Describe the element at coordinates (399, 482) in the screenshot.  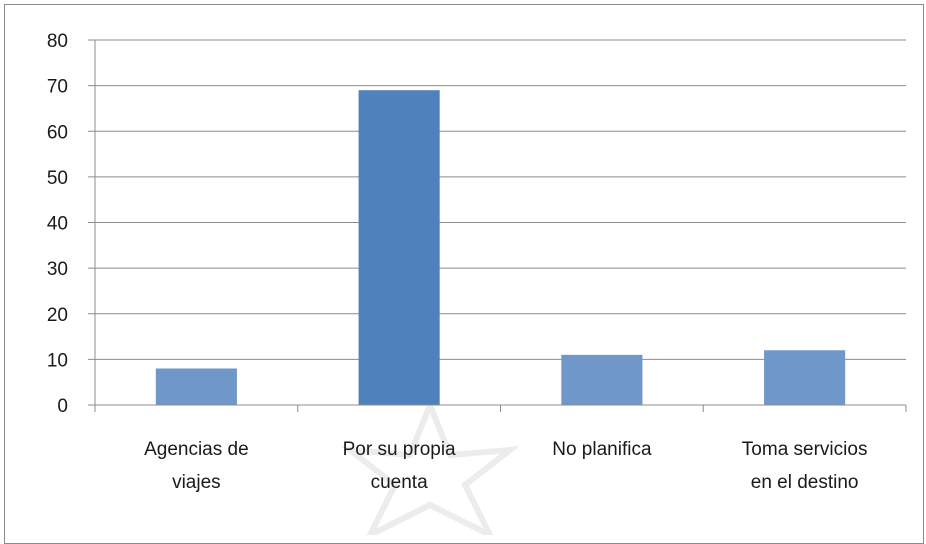
I see `x-category-label: cuenta` at that location.